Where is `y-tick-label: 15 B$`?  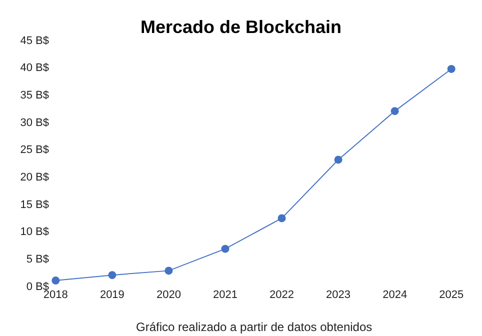
y-tick-label: 15 B$ is located at coordinates (34, 204).